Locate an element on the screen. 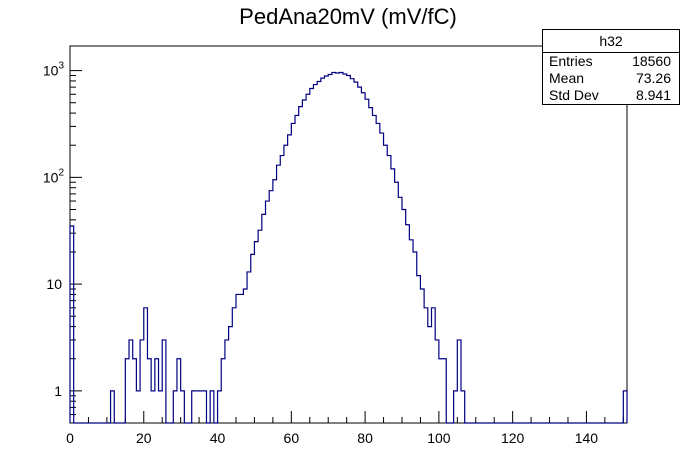 The width and height of the screenshot is (696, 472). y-tick-label: 10 is located at coordinates (54, 284).